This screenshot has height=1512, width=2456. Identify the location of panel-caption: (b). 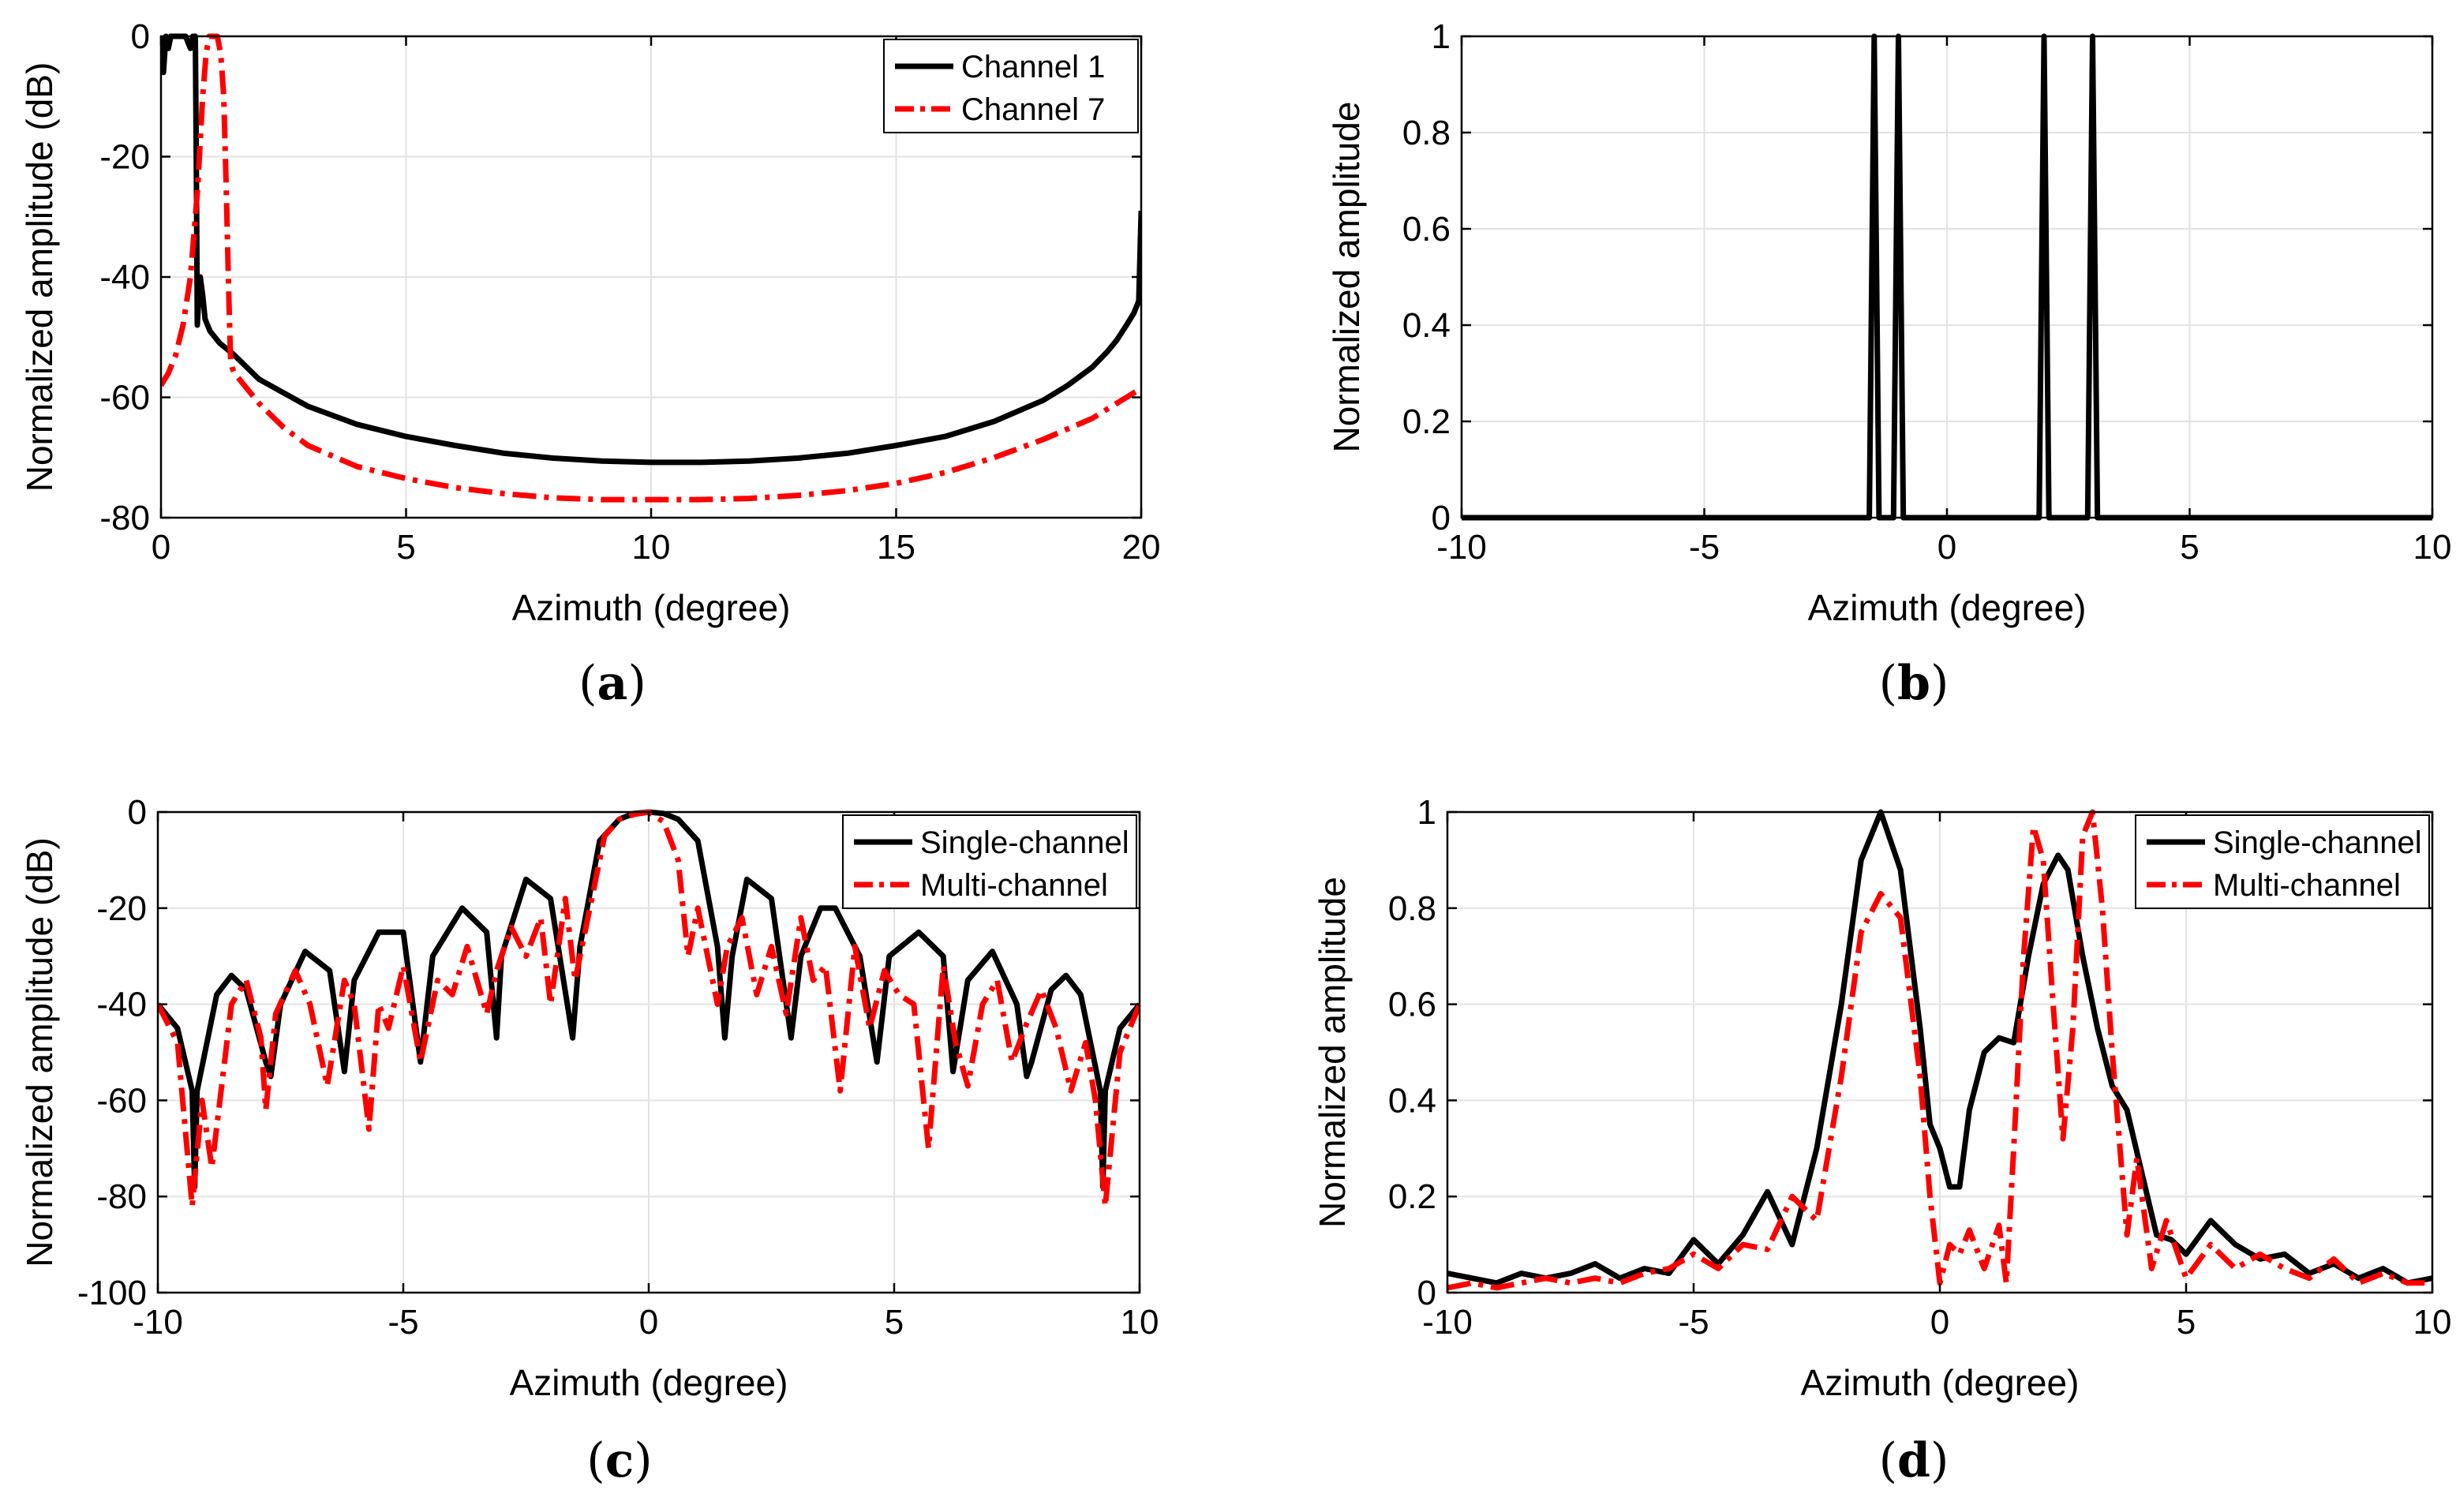
(1914, 684).